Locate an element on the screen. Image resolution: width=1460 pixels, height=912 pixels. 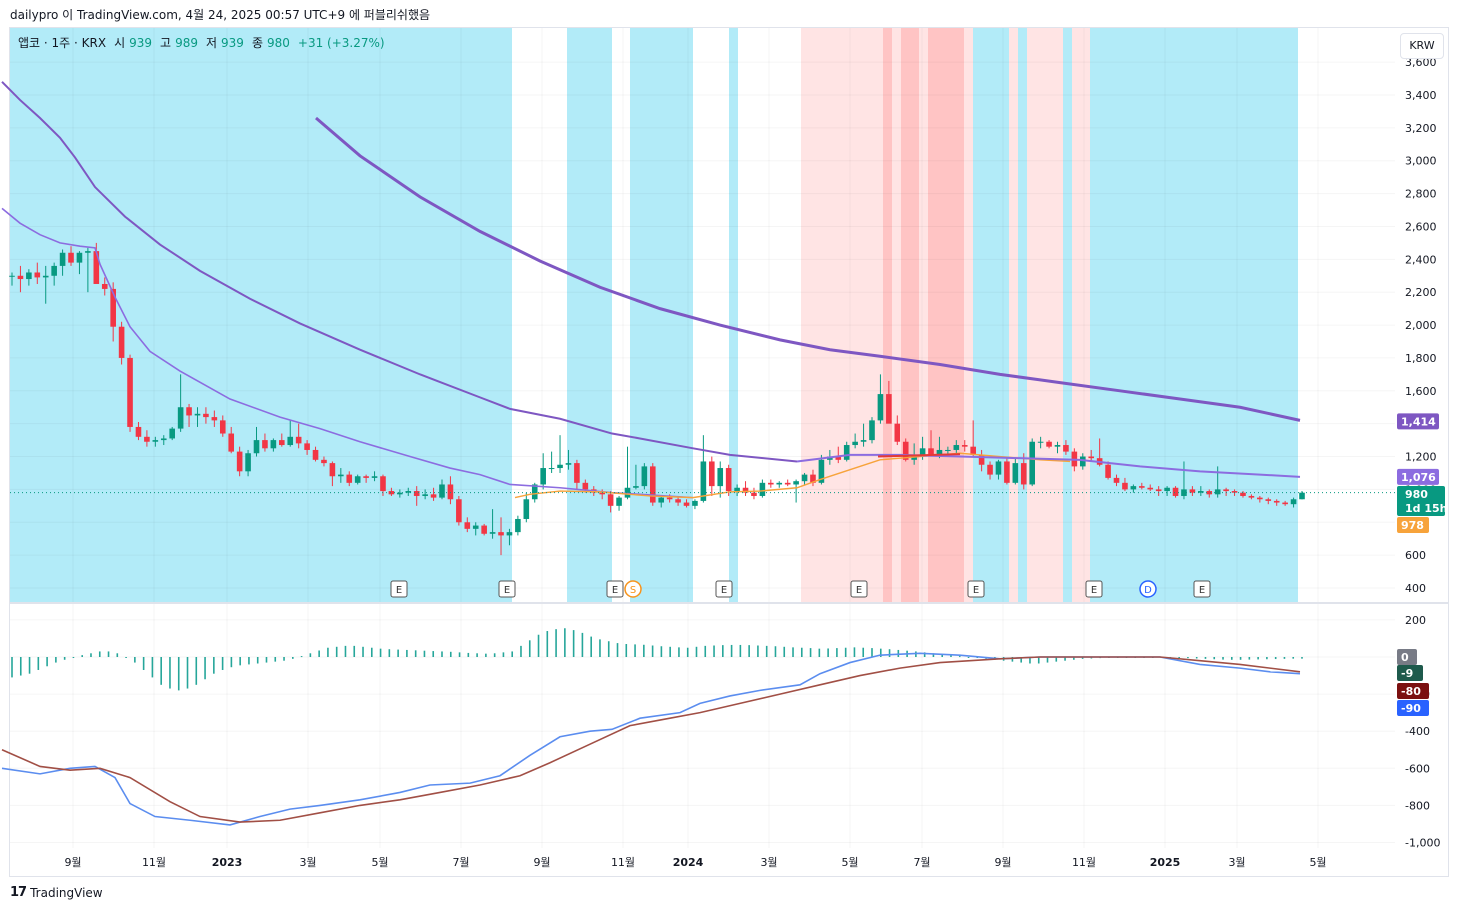
footer-brand: TradingView is located at coordinates (66, 892).